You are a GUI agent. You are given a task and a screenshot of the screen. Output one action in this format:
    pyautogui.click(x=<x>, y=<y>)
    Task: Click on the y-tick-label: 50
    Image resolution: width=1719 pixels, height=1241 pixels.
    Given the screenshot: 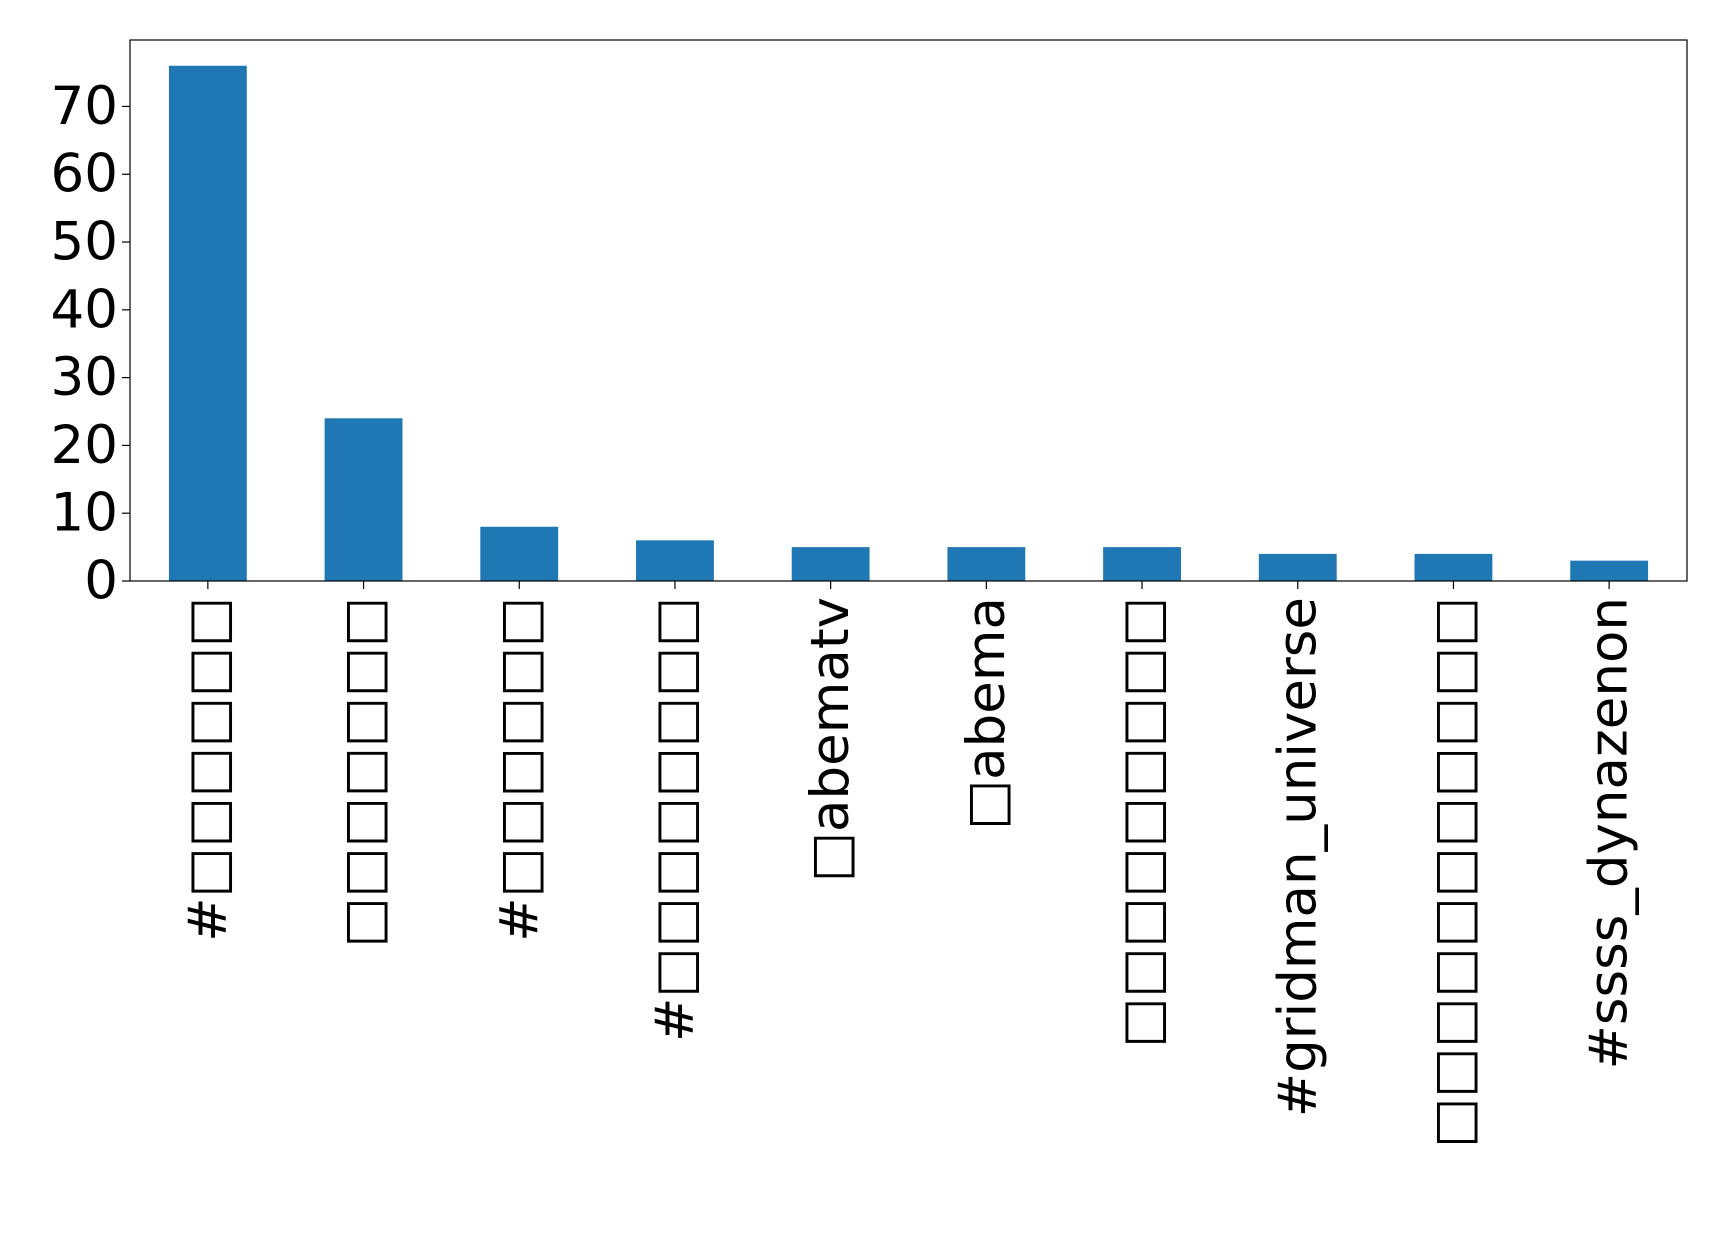 What is the action you would take?
    pyautogui.click(x=84, y=242)
    